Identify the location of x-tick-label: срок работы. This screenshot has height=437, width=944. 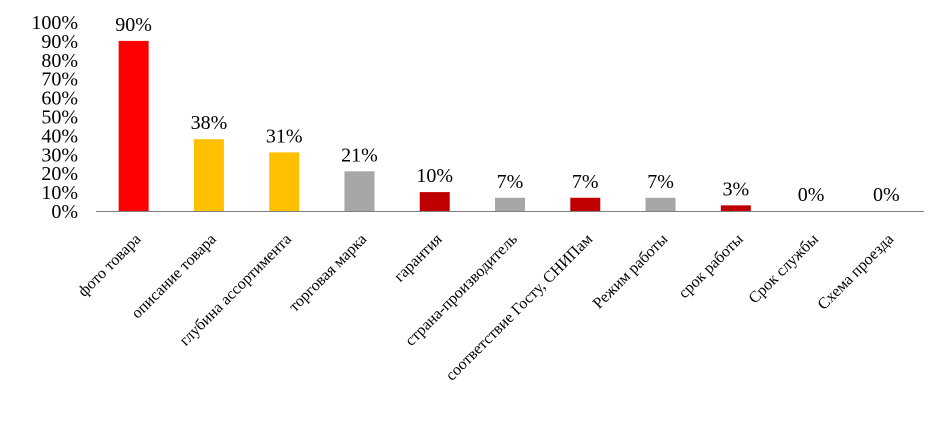
(710, 266).